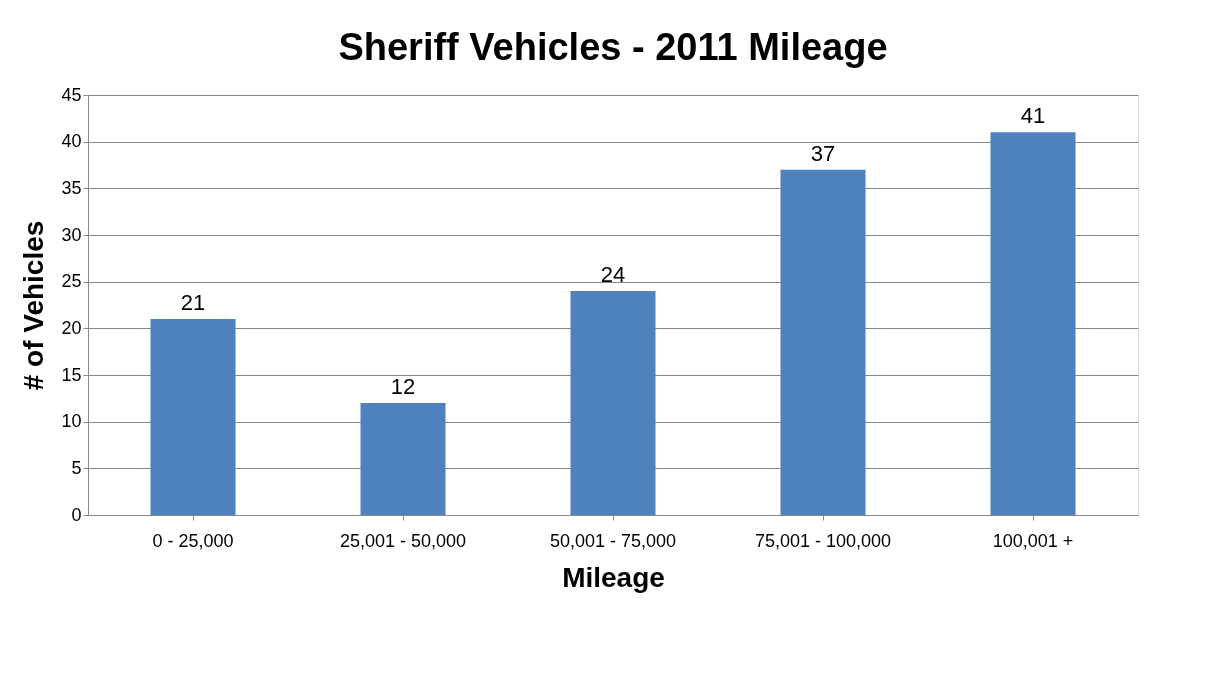 This screenshot has width=1226, height=673. What do you see at coordinates (76, 514) in the screenshot?
I see `y-tick-label: 0` at bounding box center [76, 514].